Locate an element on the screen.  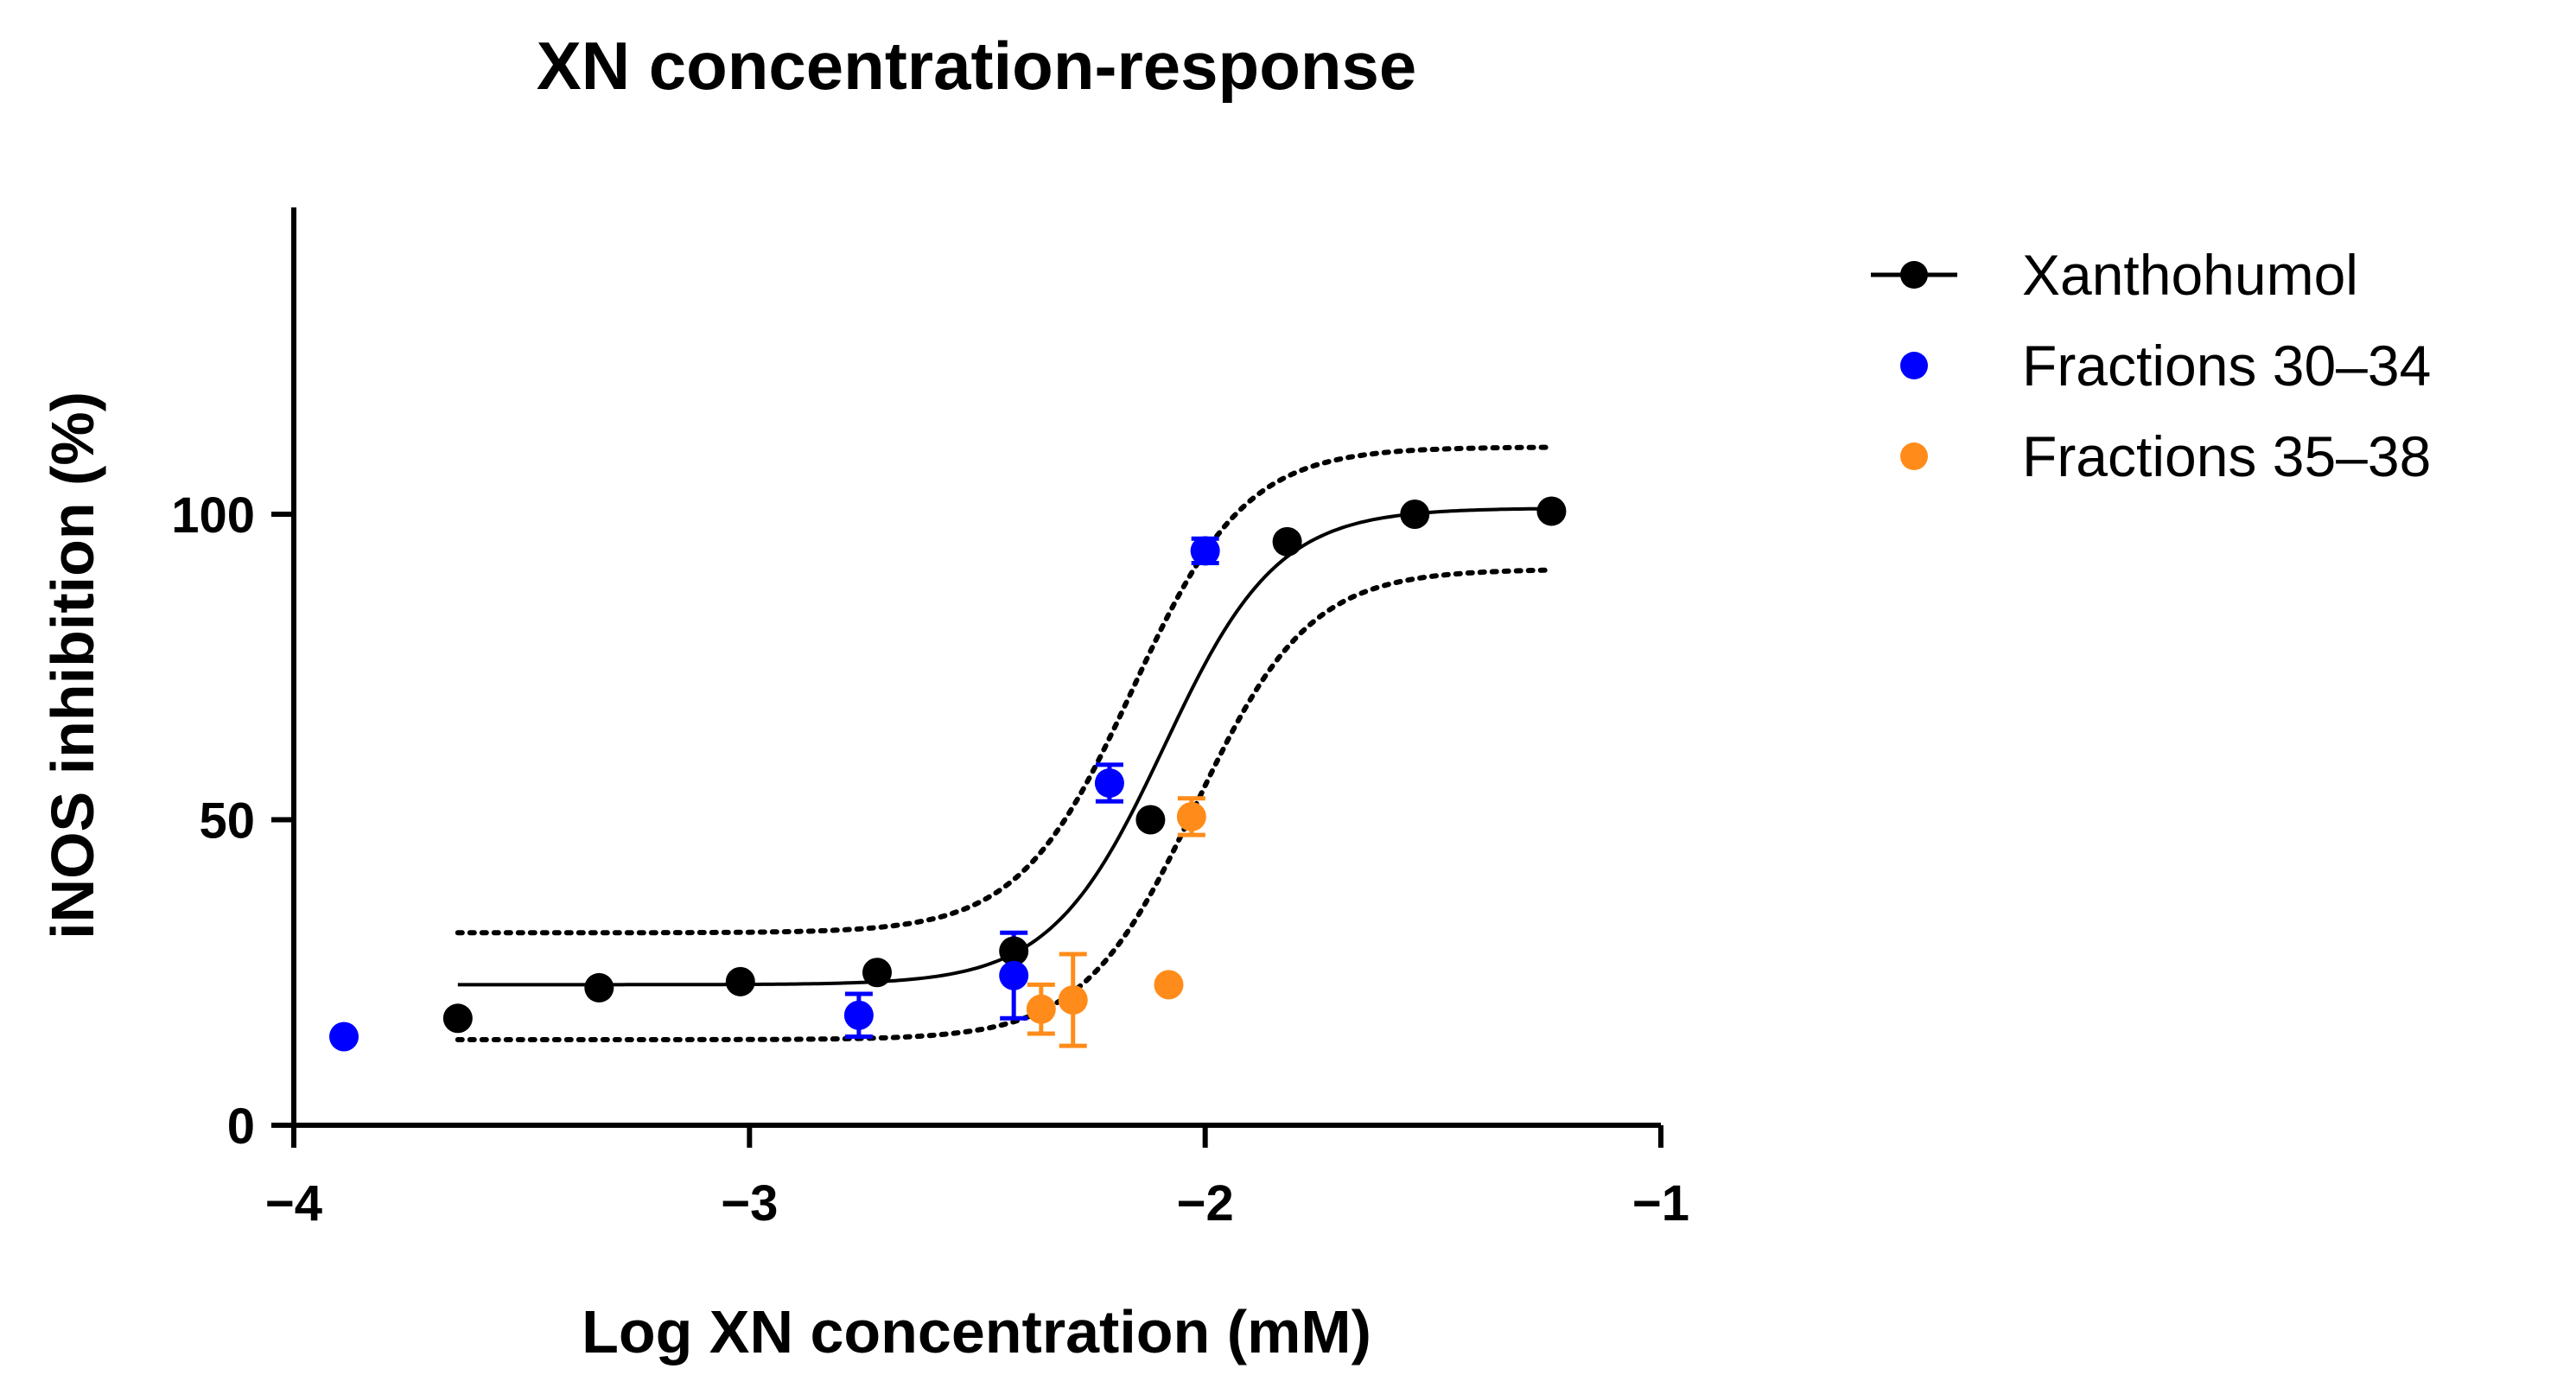
legend-label-xanthohumol: Xanthohumol is located at coordinates (2190, 275).